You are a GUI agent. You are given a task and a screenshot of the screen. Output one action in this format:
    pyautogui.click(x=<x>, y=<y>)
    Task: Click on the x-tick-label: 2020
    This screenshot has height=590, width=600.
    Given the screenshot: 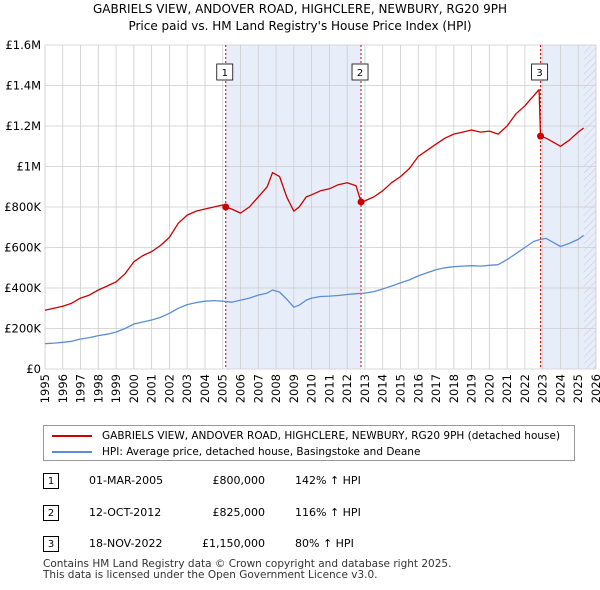 What is the action you would take?
    pyautogui.click(x=489, y=388)
    